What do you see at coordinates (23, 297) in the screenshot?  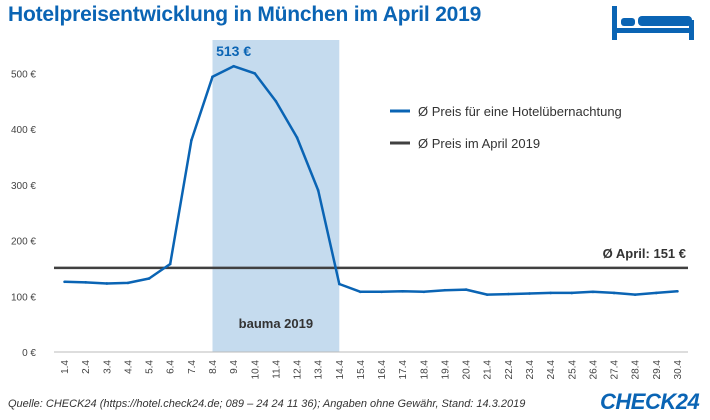 I see `y-tick-label: 100 €` at bounding box center [23, 297].